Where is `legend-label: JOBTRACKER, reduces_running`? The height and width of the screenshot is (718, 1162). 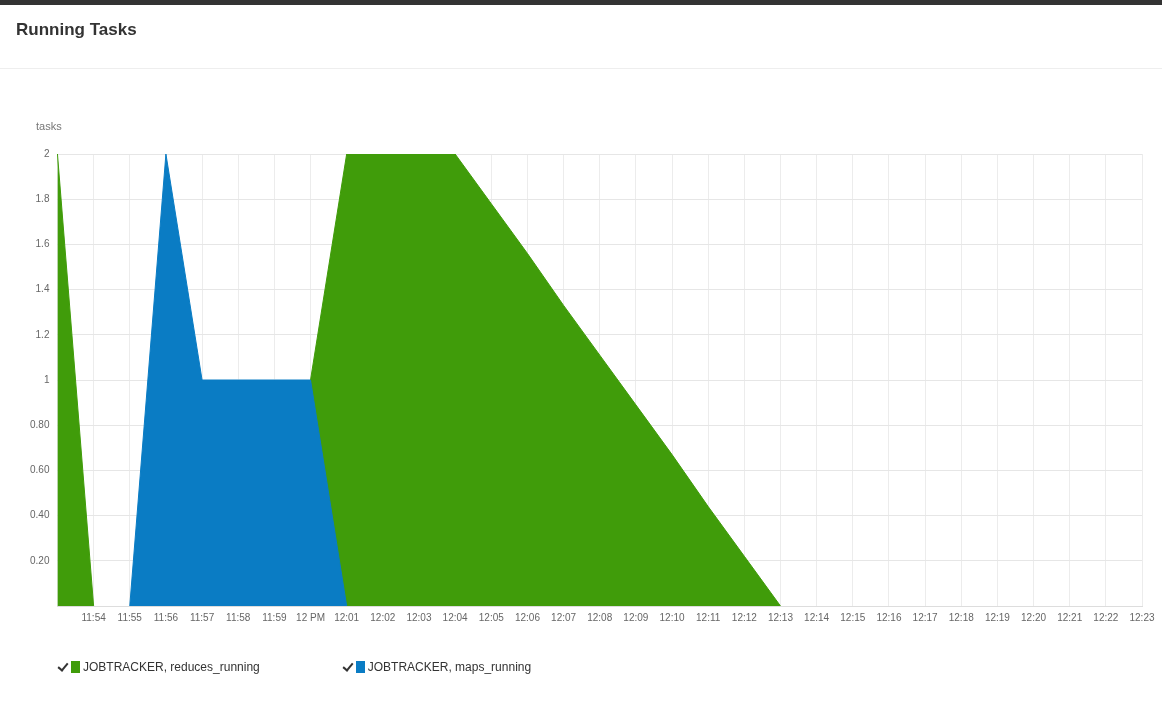 legend-label: JOBTRACKER, reduces_running is located at coordinates (171, 667).